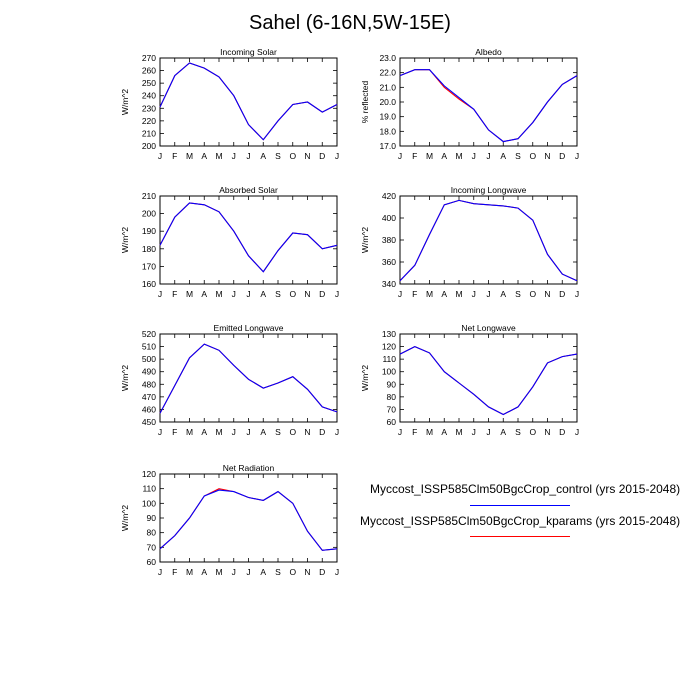 The width and height of the screenshot is (700, 700). I want to click on figure-title: Sahel (6-16N,5W-15E), so click(350, 23).